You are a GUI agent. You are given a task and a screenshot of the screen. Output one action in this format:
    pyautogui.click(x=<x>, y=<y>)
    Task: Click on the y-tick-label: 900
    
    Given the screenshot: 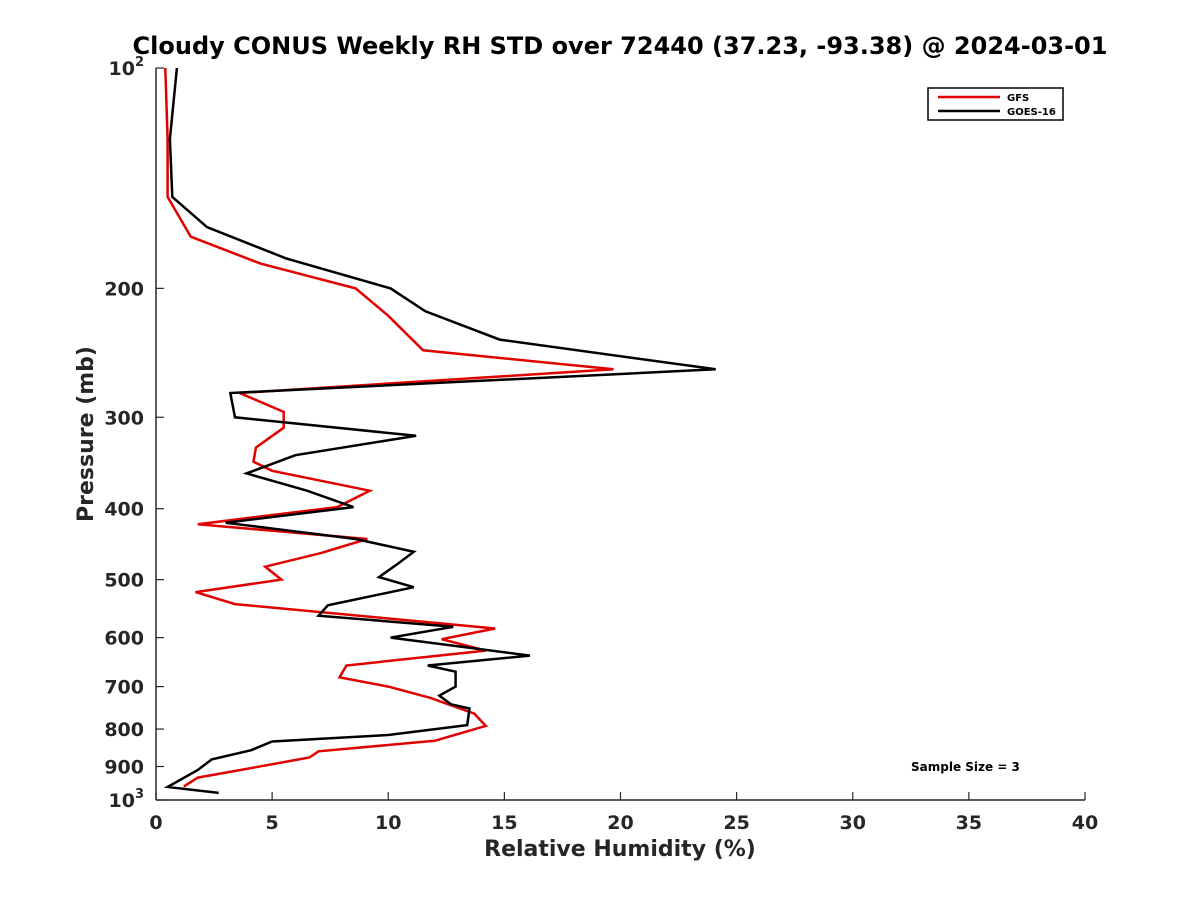 What is the action you would take?
    pyautogui.click(x=124, y=768)
    